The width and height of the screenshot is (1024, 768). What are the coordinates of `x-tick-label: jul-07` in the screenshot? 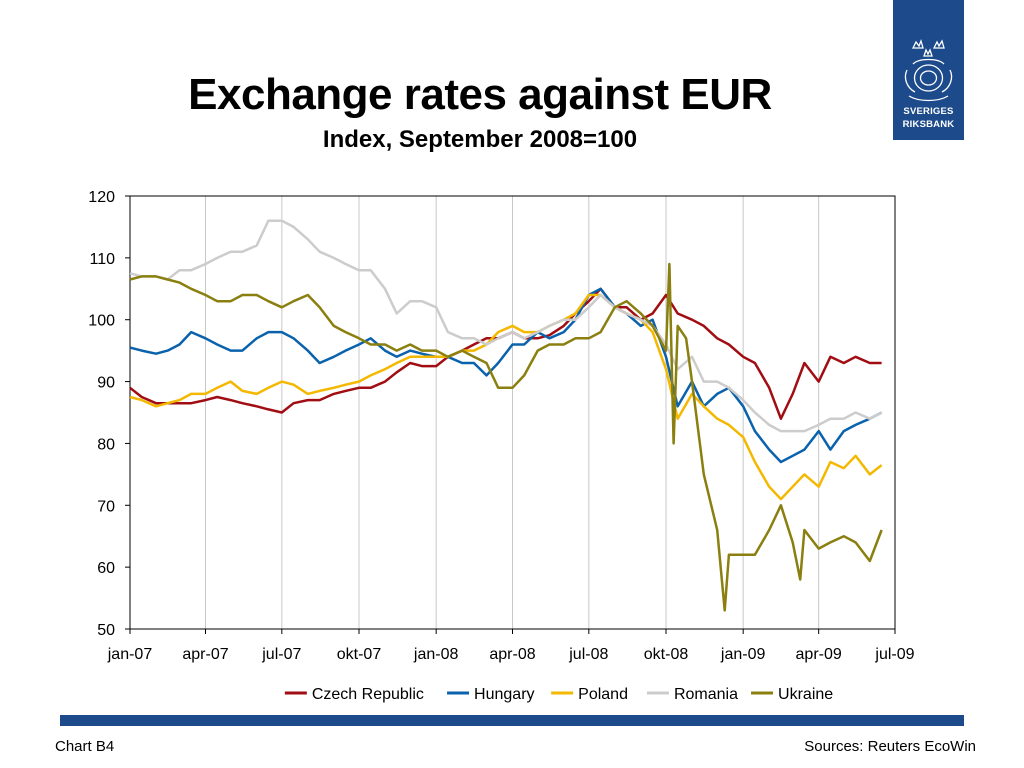 It's located at (281, 654).